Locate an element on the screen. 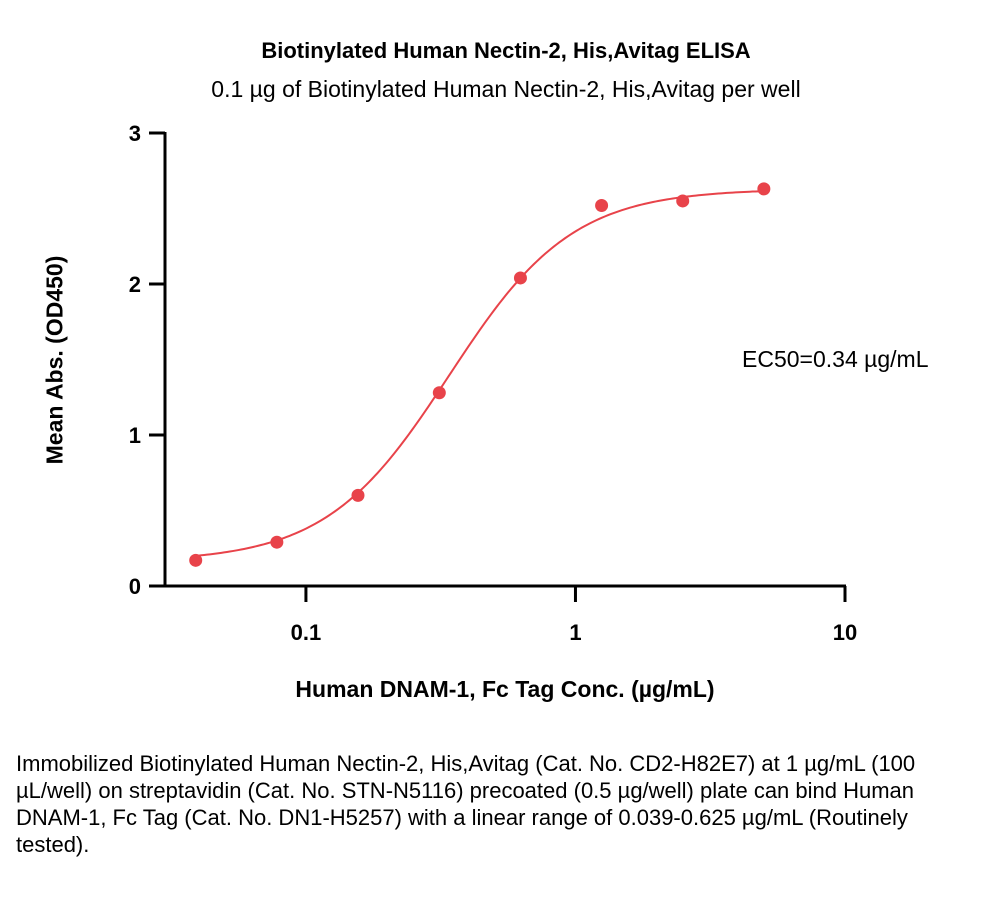 This screenshot has height=910, width=1000. x-tick-label: 0.1 is located at coordinates (306, 632).